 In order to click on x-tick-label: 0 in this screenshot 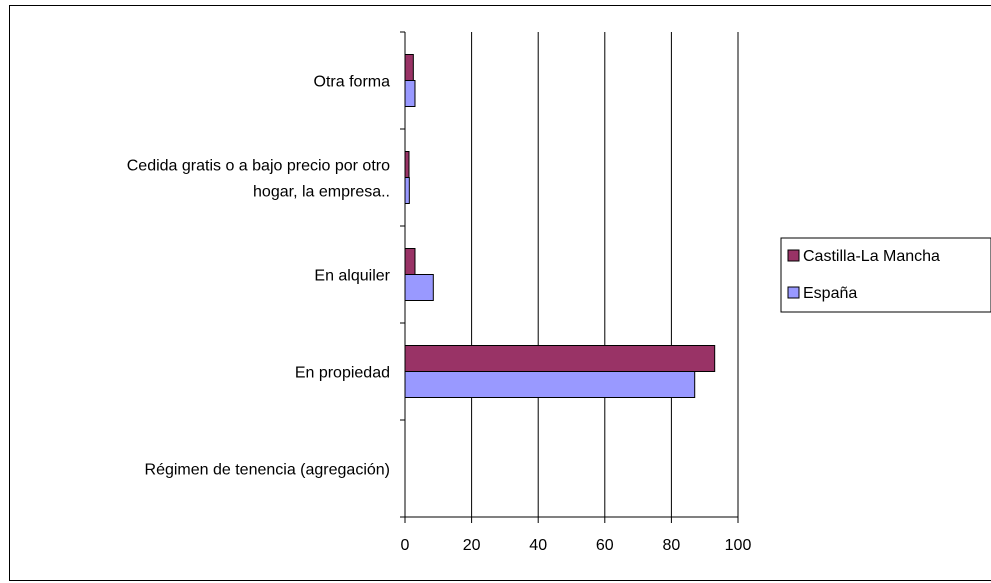, I will do `click(405, 545)`.